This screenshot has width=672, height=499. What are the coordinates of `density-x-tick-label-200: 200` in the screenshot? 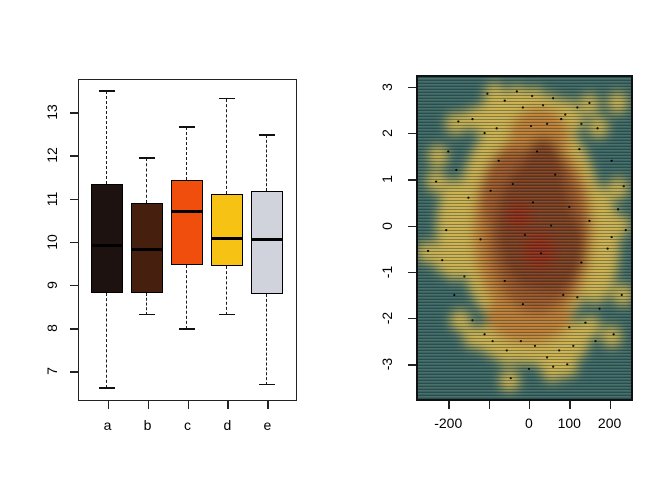 It's located at (609, 423).